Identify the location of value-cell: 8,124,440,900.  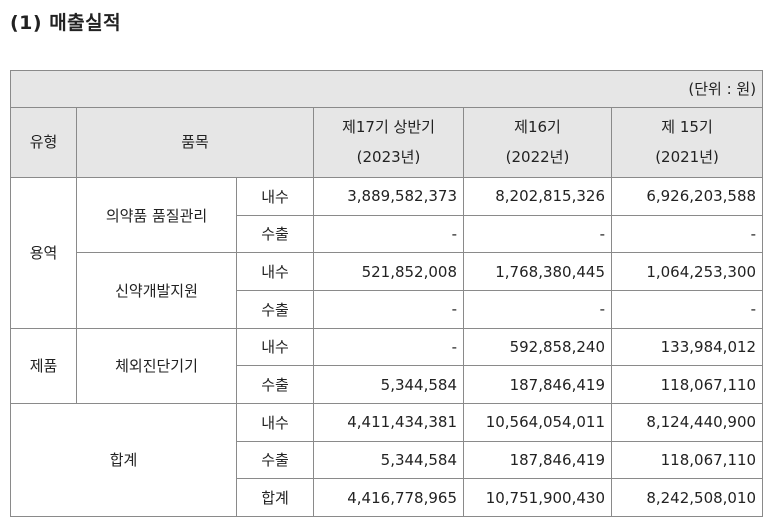
(687, 422).